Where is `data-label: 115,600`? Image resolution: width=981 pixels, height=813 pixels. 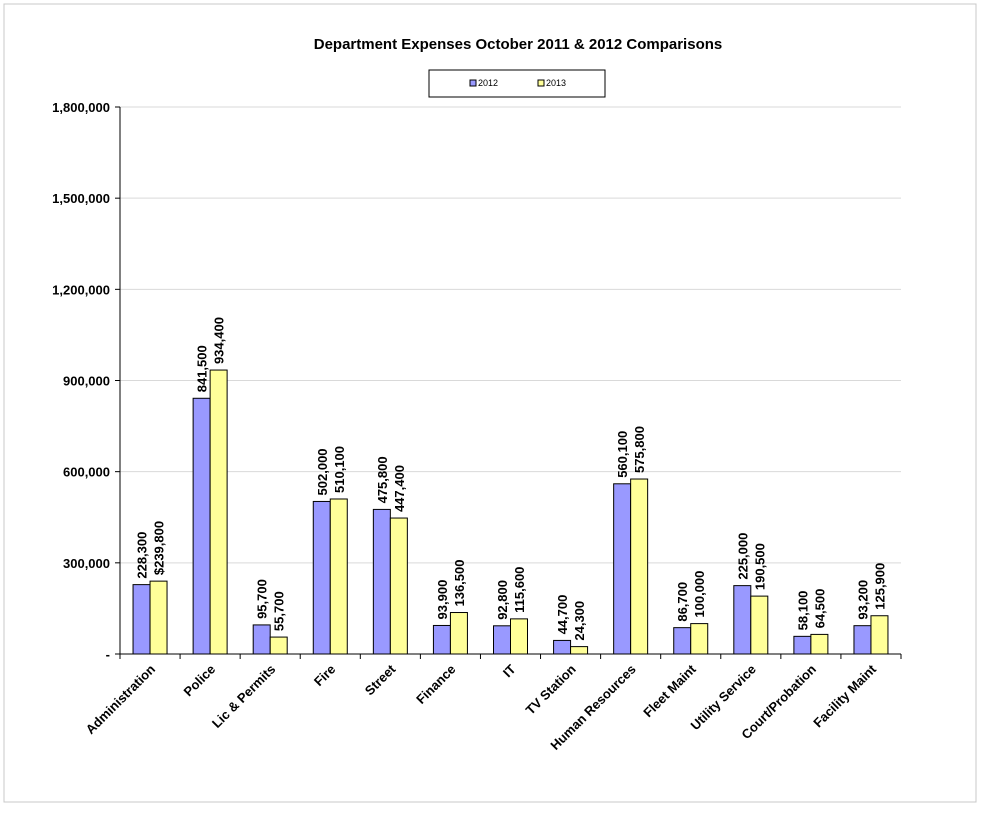 data-label: 115,600 is located at coordinates (519, 590).